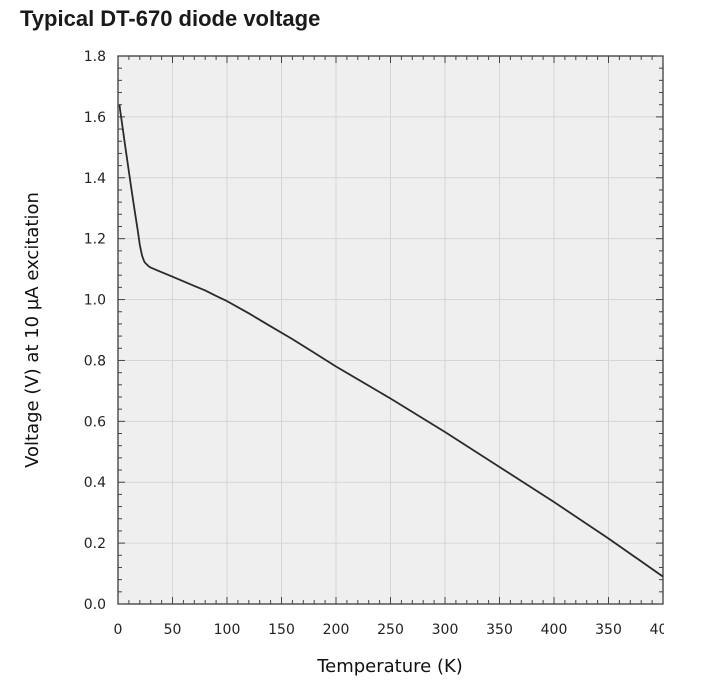  Describe the element at coordinates (390, 630) in the screenshot. I see `x-tick-label: 250` at that location.